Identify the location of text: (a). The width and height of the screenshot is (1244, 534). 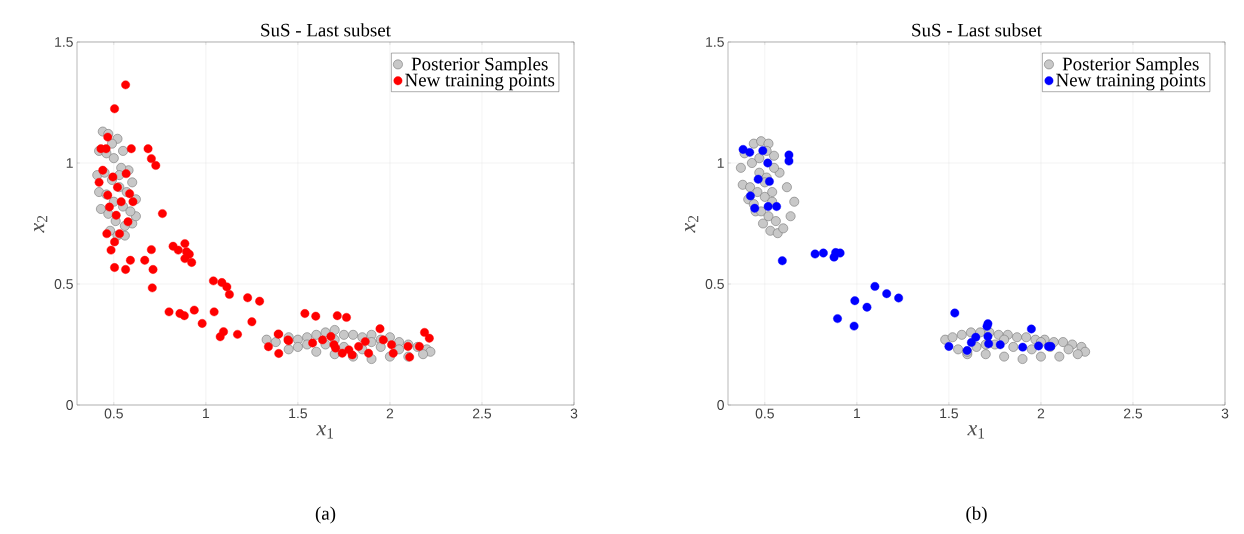
(325, 515).